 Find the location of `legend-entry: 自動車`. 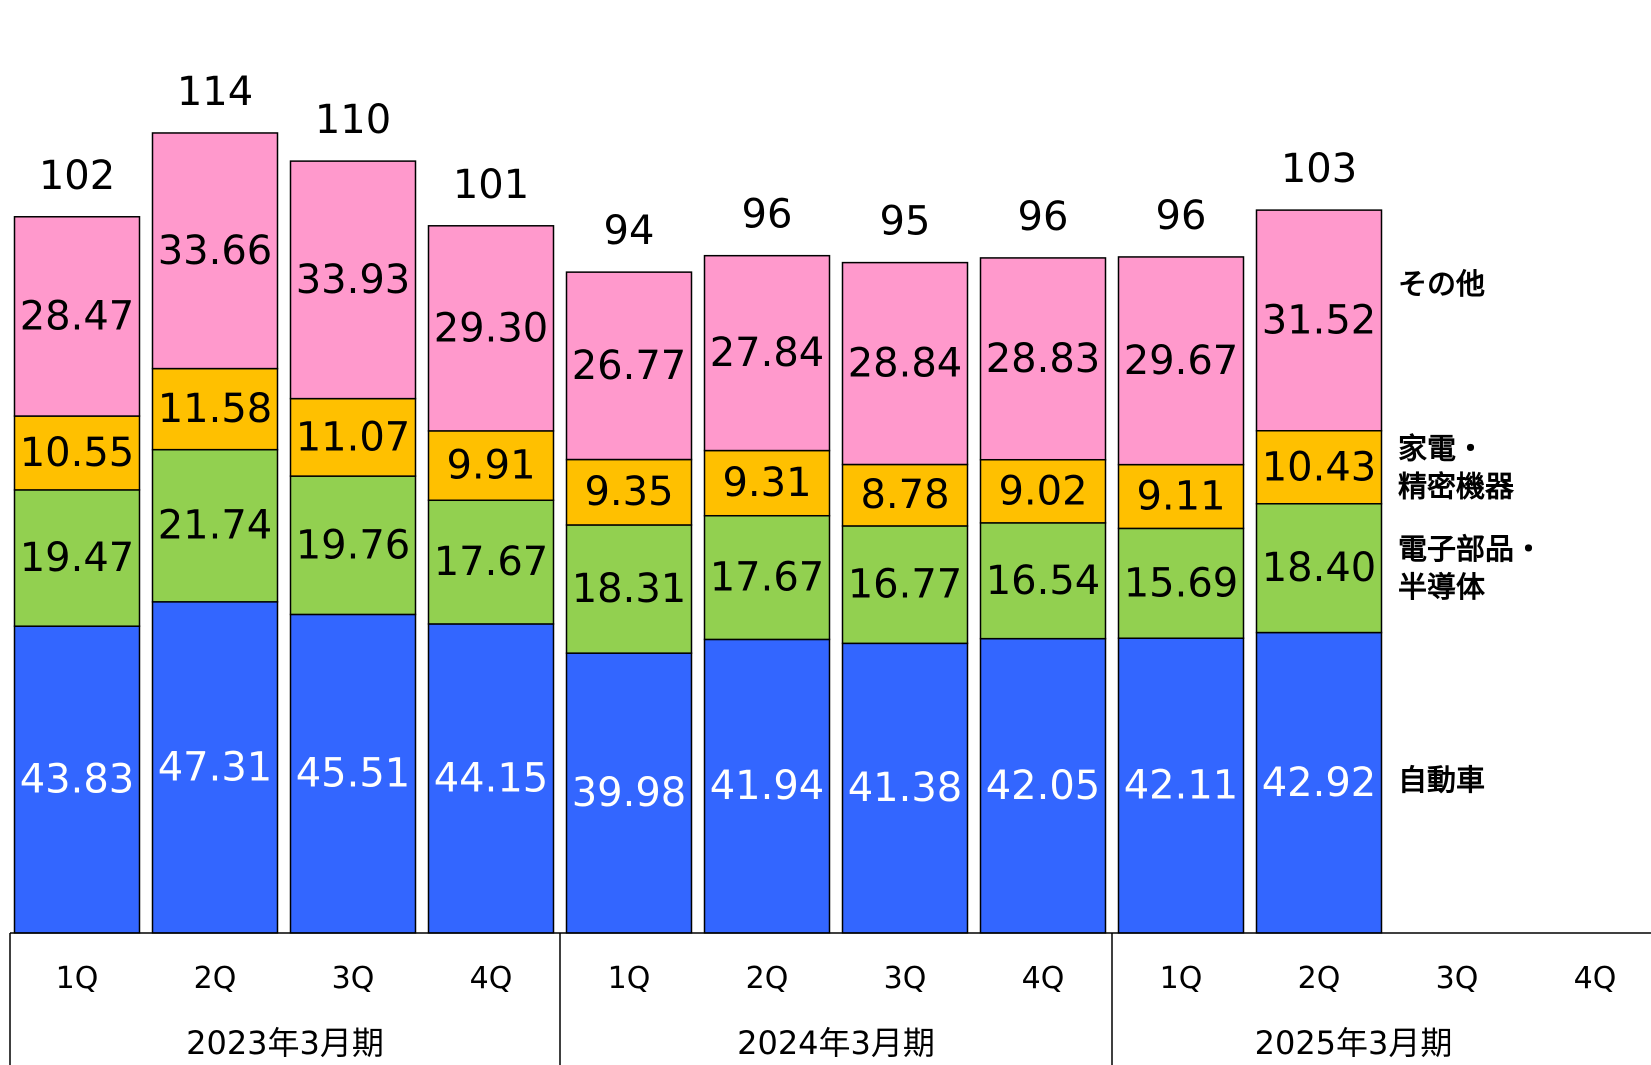

legend-entry: 自動車 is located at coordinates (1441, 780).